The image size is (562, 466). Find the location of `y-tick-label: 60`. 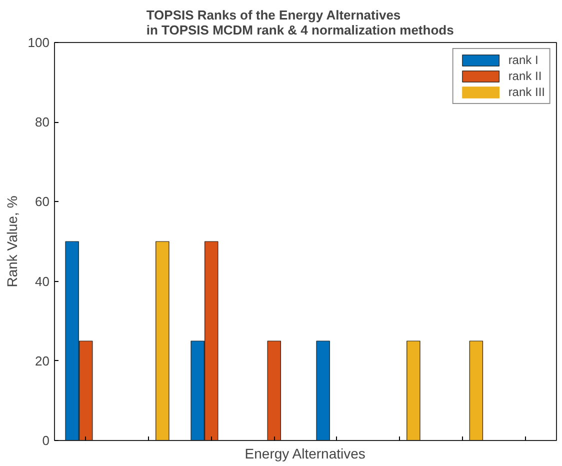

y-tick-label: 60 is located at coordinates (42, 202).